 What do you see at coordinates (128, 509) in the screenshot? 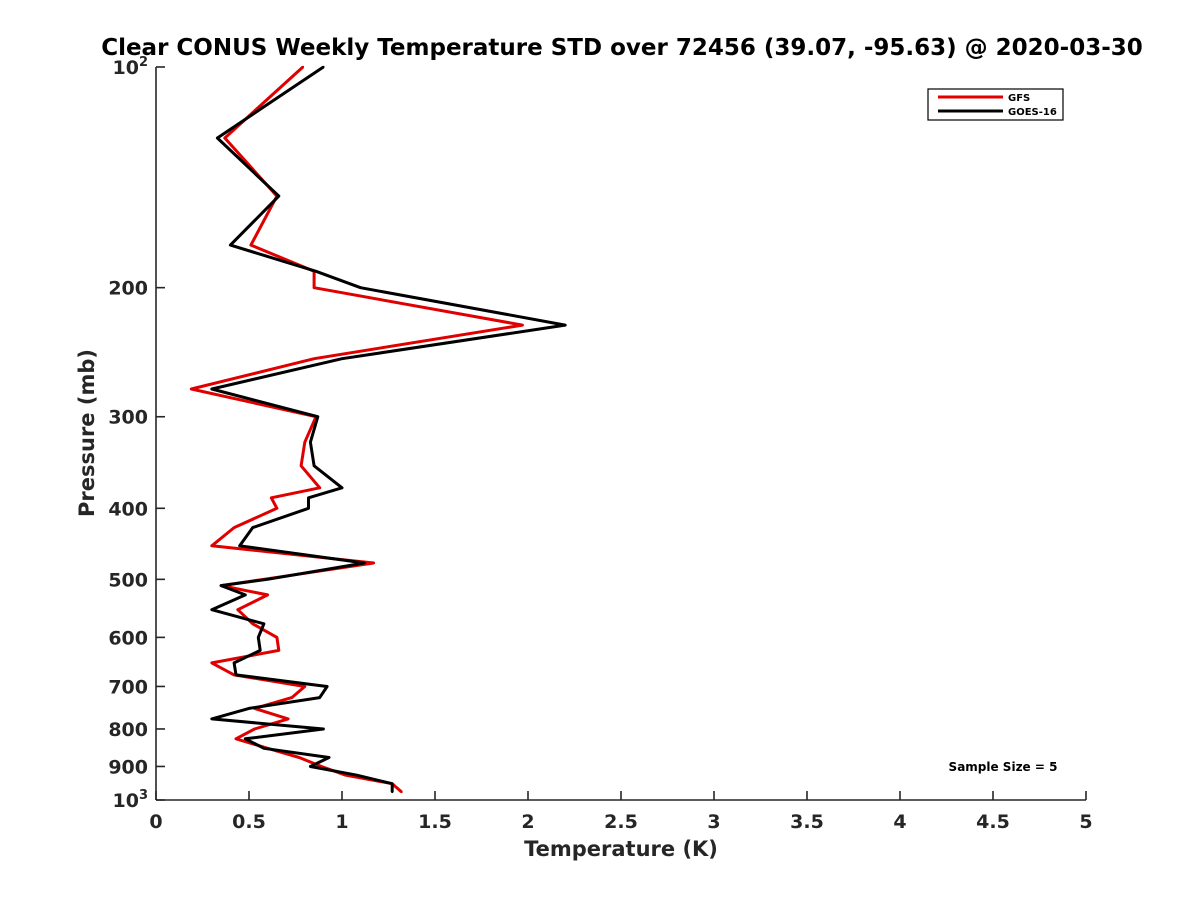
I see `y-tick-label: 400` at bounding box center [128, 509].